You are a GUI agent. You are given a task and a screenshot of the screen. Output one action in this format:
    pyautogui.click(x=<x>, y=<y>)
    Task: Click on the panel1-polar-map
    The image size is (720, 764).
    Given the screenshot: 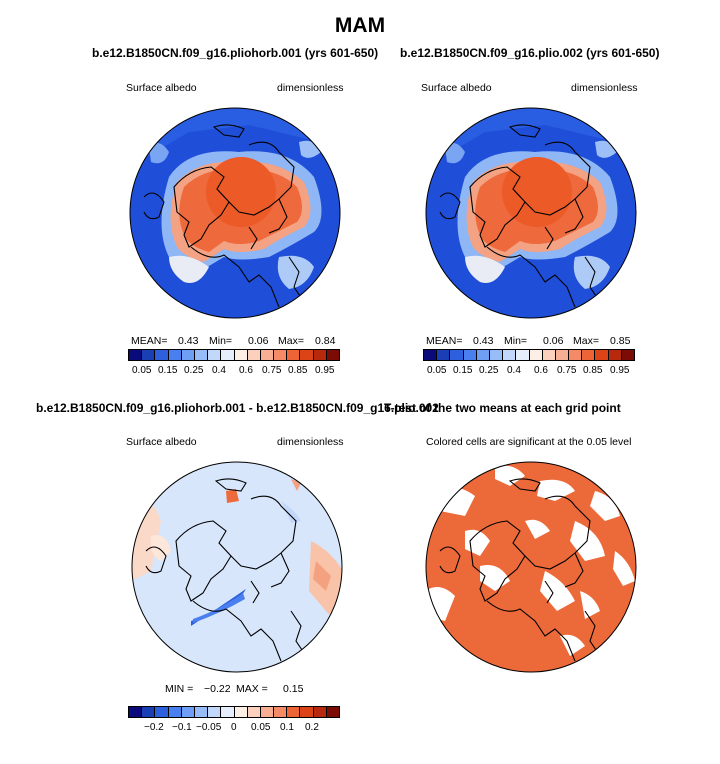 What is the action you would take?
    pyautogui.click(x=235, y=213)
    